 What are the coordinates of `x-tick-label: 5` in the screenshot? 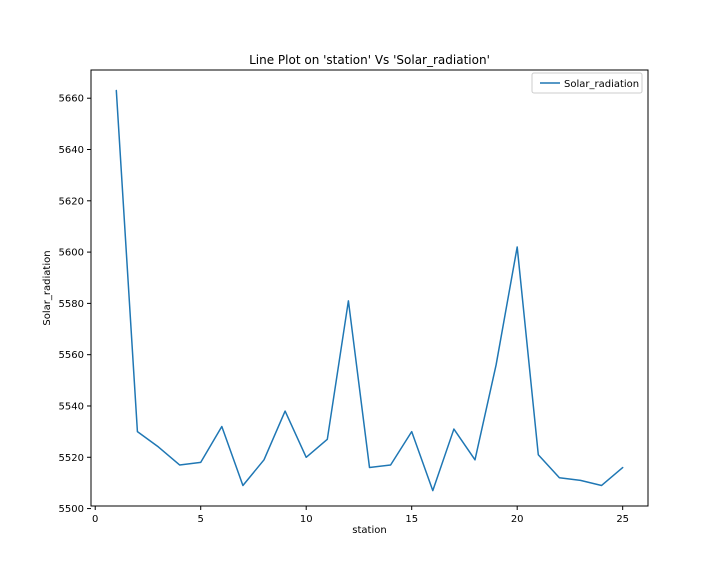 It's located at (201, 519).